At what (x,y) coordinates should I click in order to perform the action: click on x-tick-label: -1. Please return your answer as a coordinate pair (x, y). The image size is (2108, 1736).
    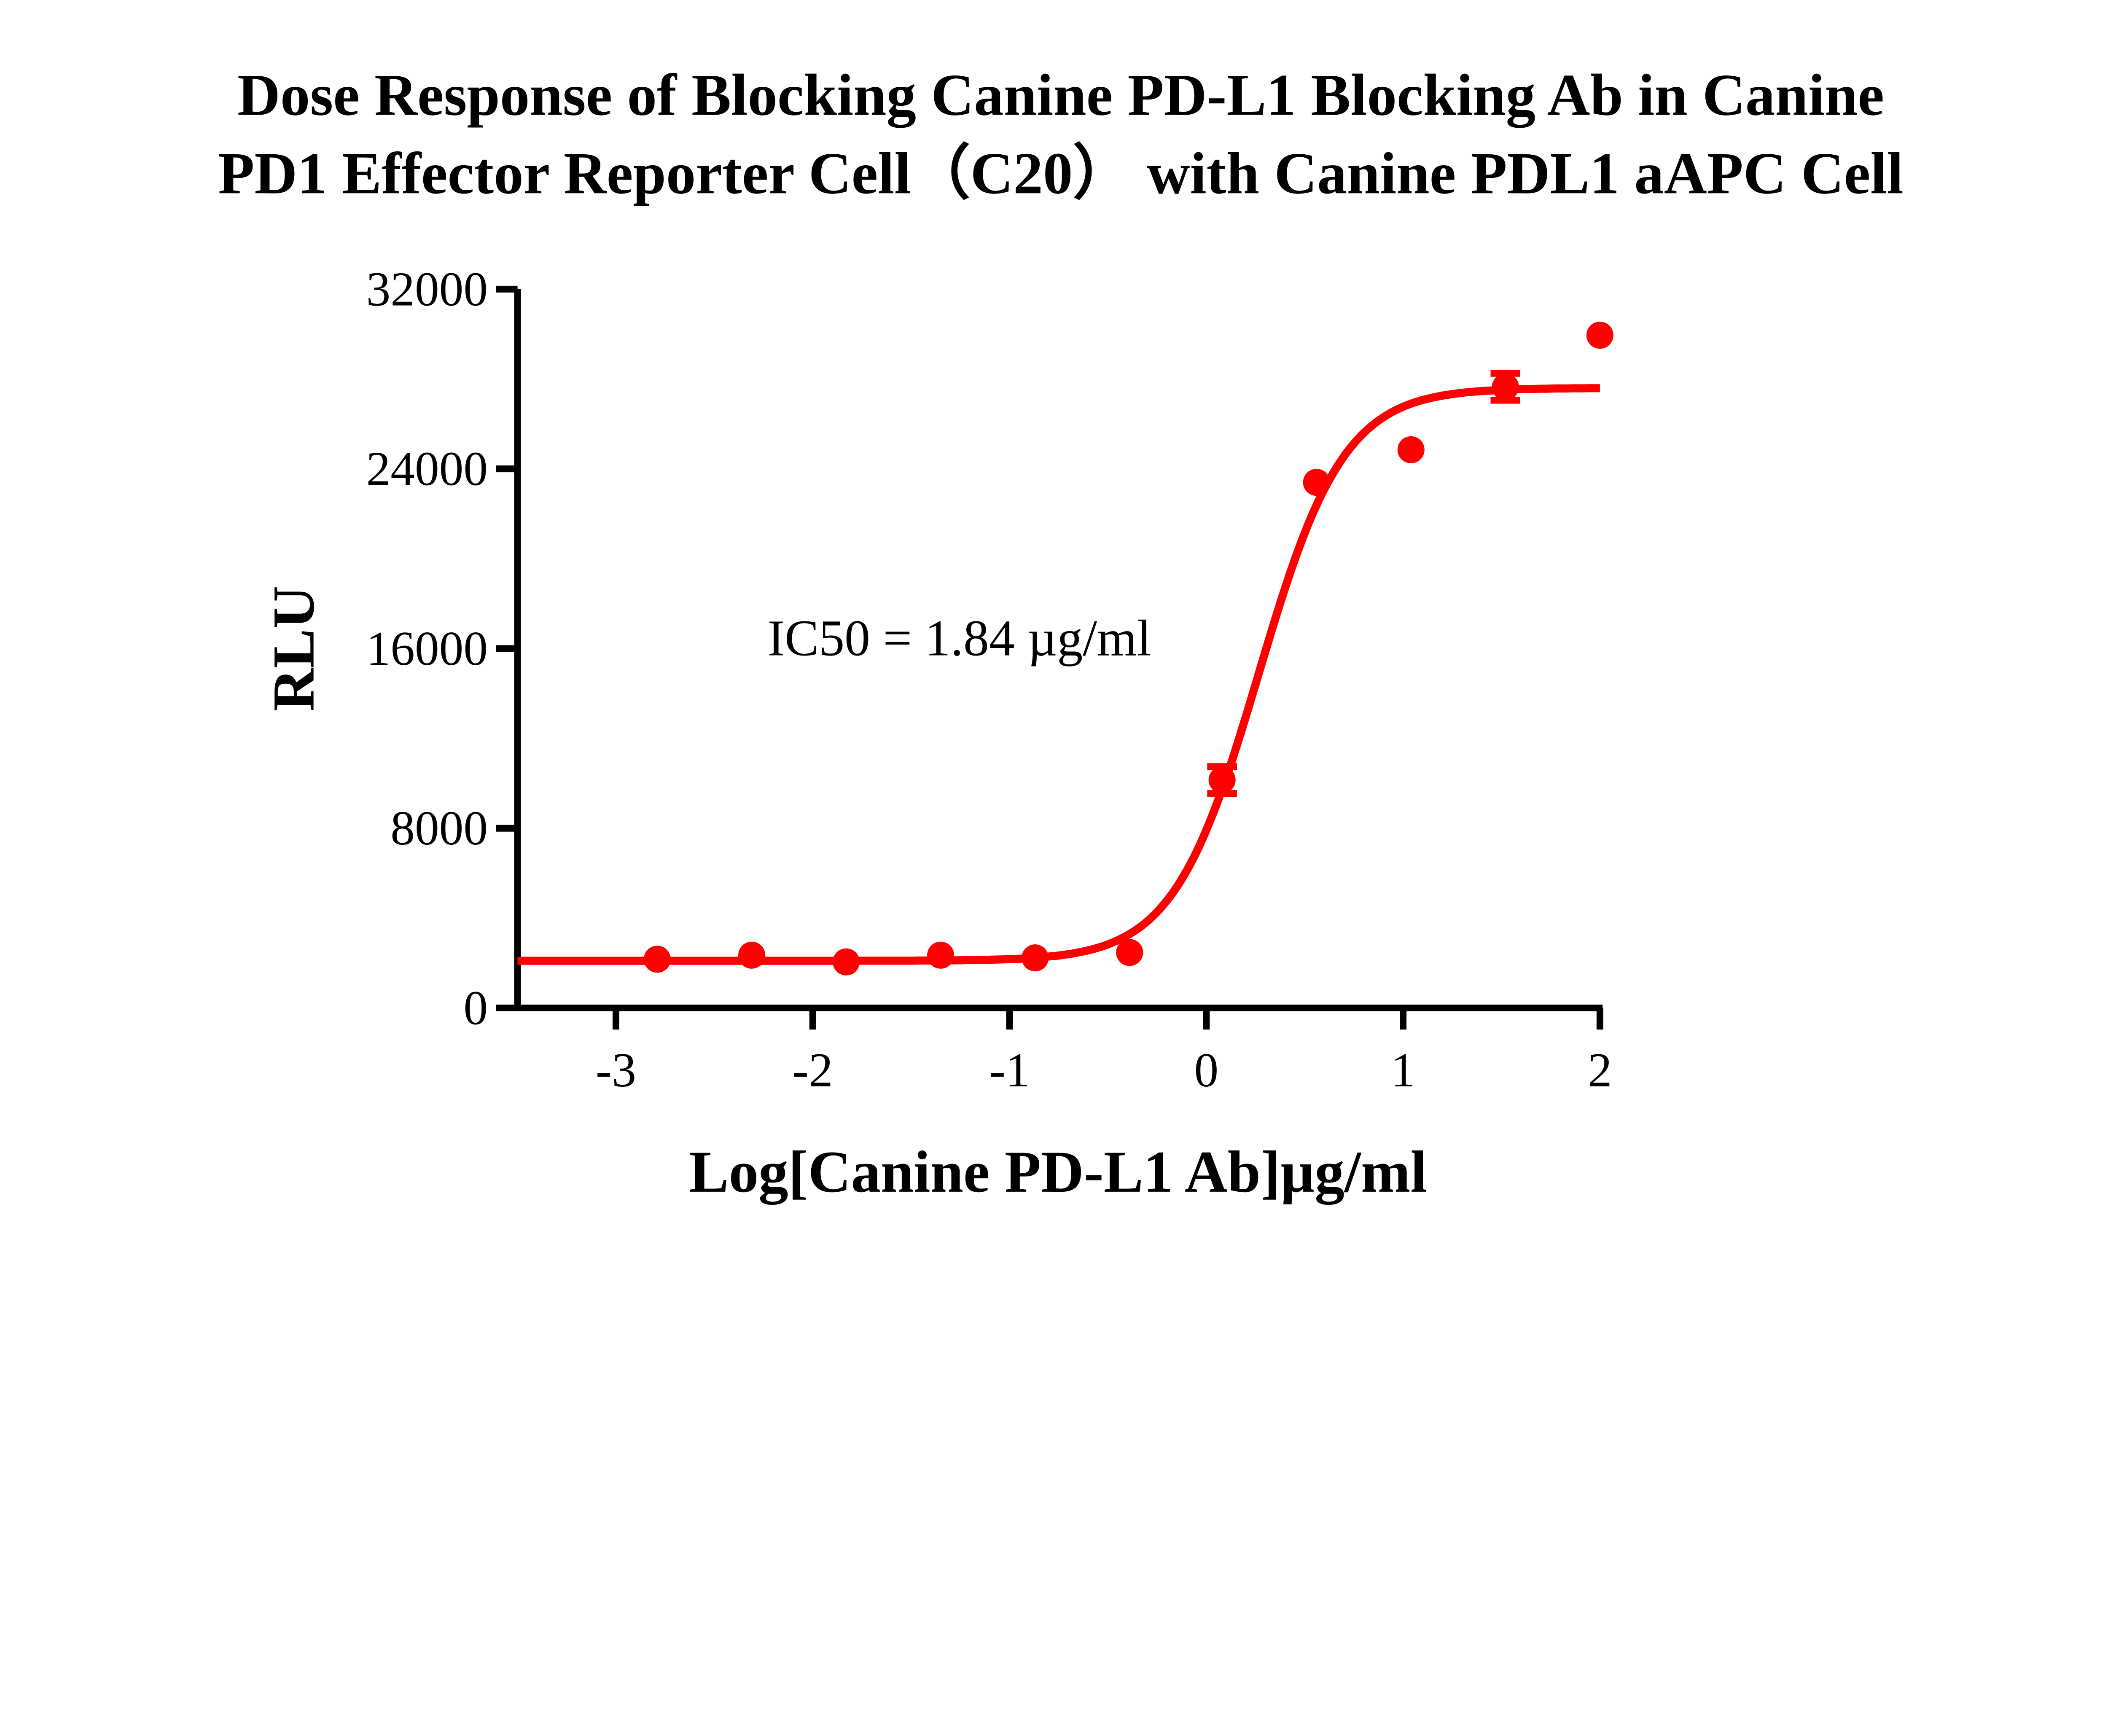
    Looking at the image, I should click on (1009, 1070).